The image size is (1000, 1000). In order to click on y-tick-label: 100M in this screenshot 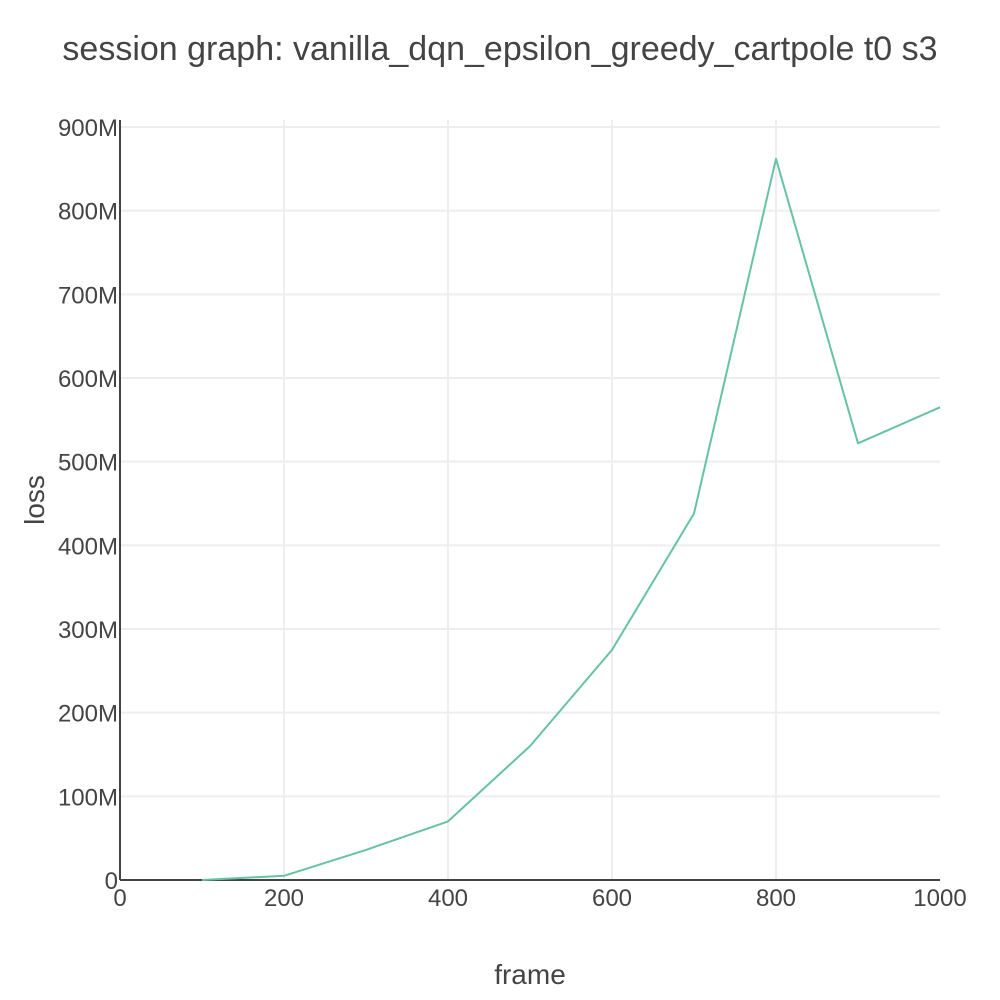, I will do `click(88, 797)`.